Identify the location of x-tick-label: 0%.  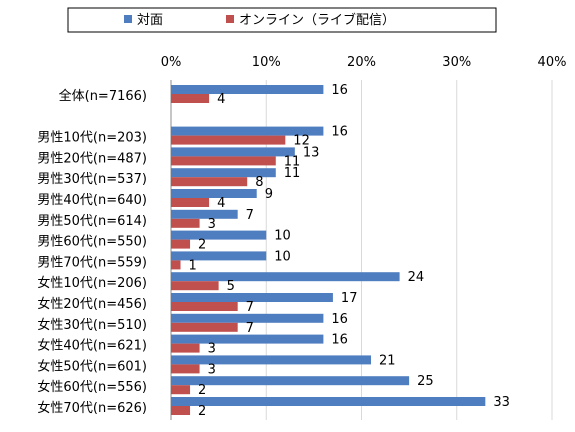
(171, 62).